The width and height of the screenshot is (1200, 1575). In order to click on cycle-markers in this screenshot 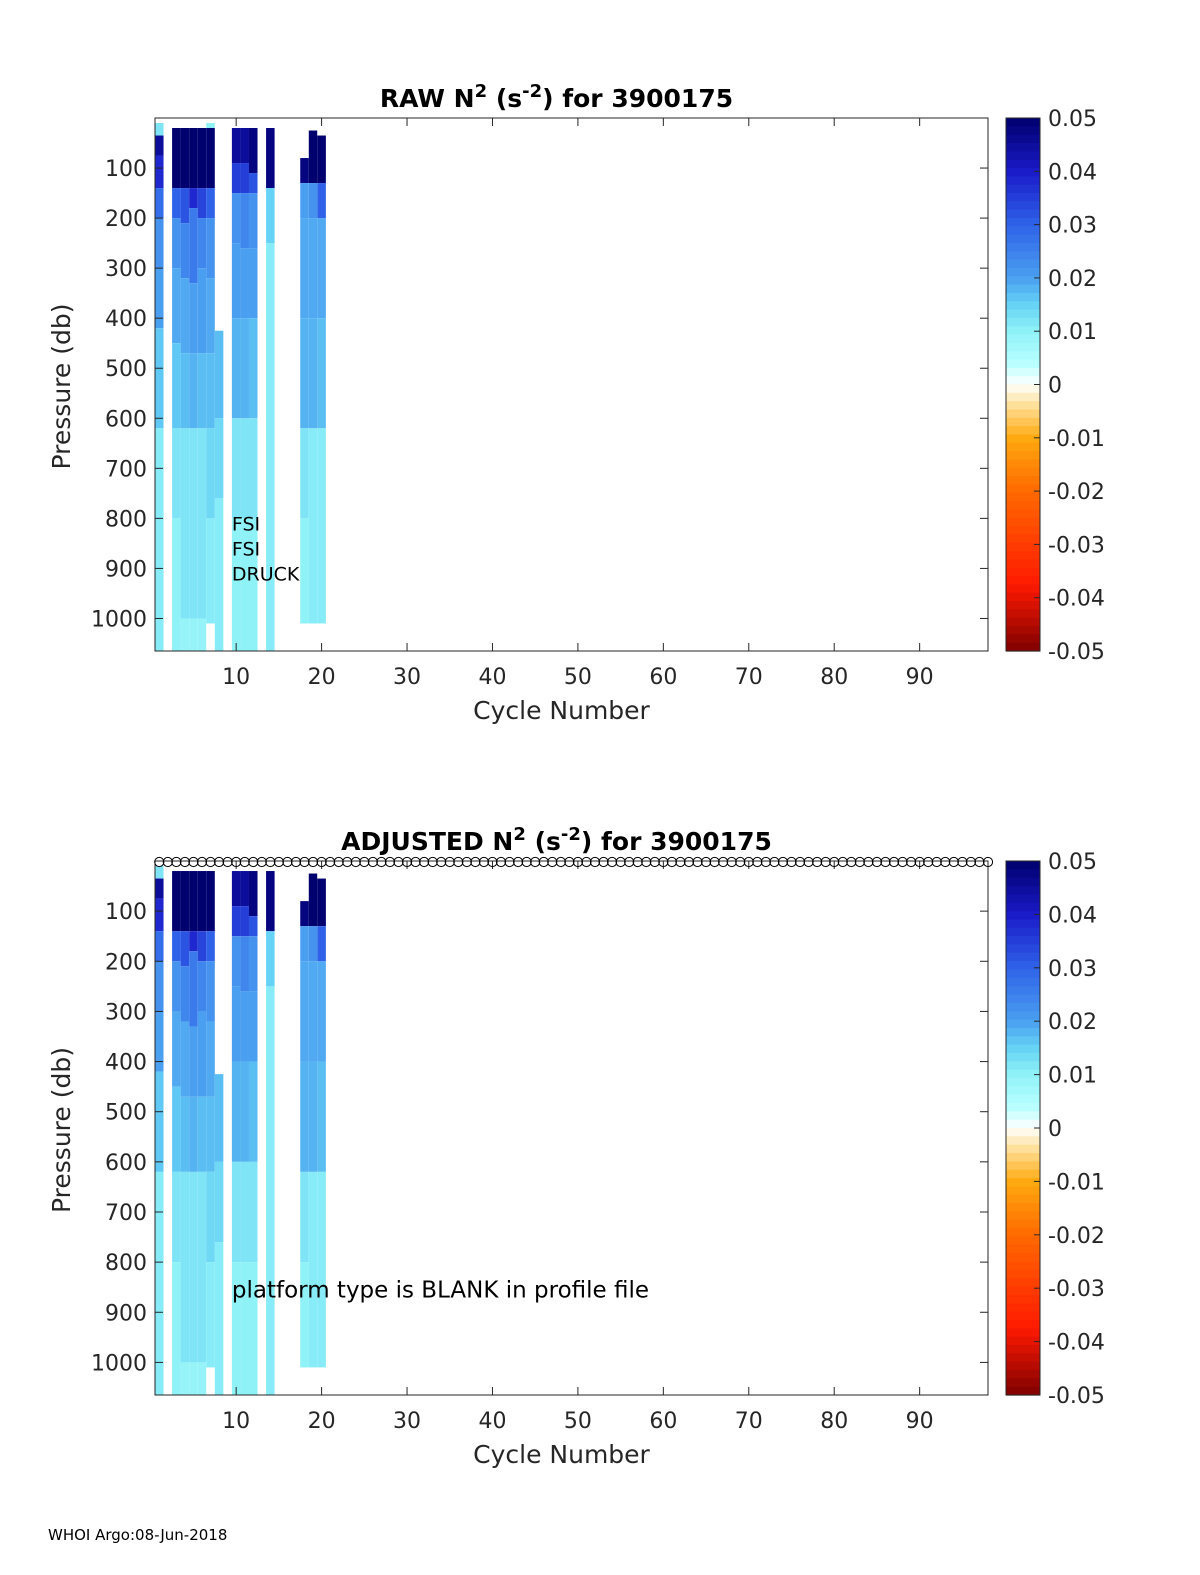, I will do `click(574, 862)`.